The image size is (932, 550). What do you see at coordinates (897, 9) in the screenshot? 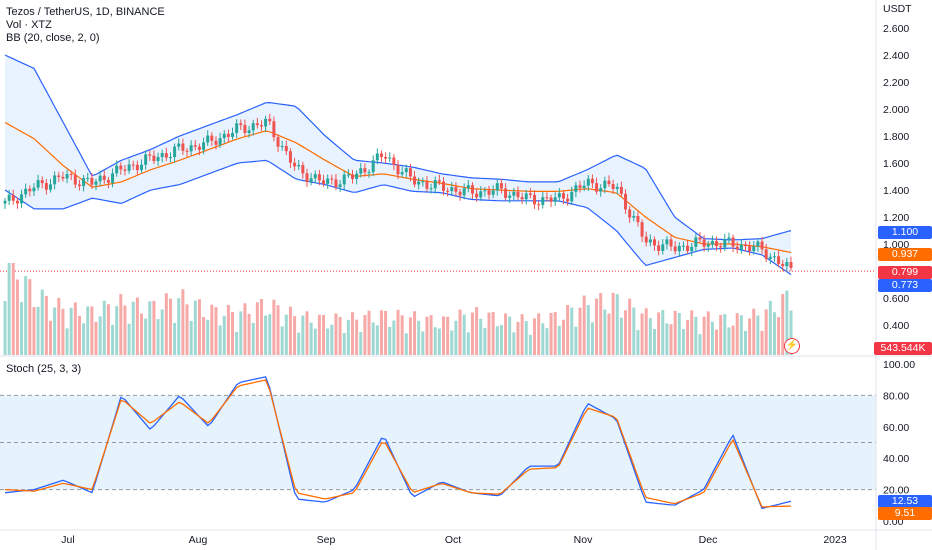
I see `price-unit: USDT` at bounding box center [897, 9].